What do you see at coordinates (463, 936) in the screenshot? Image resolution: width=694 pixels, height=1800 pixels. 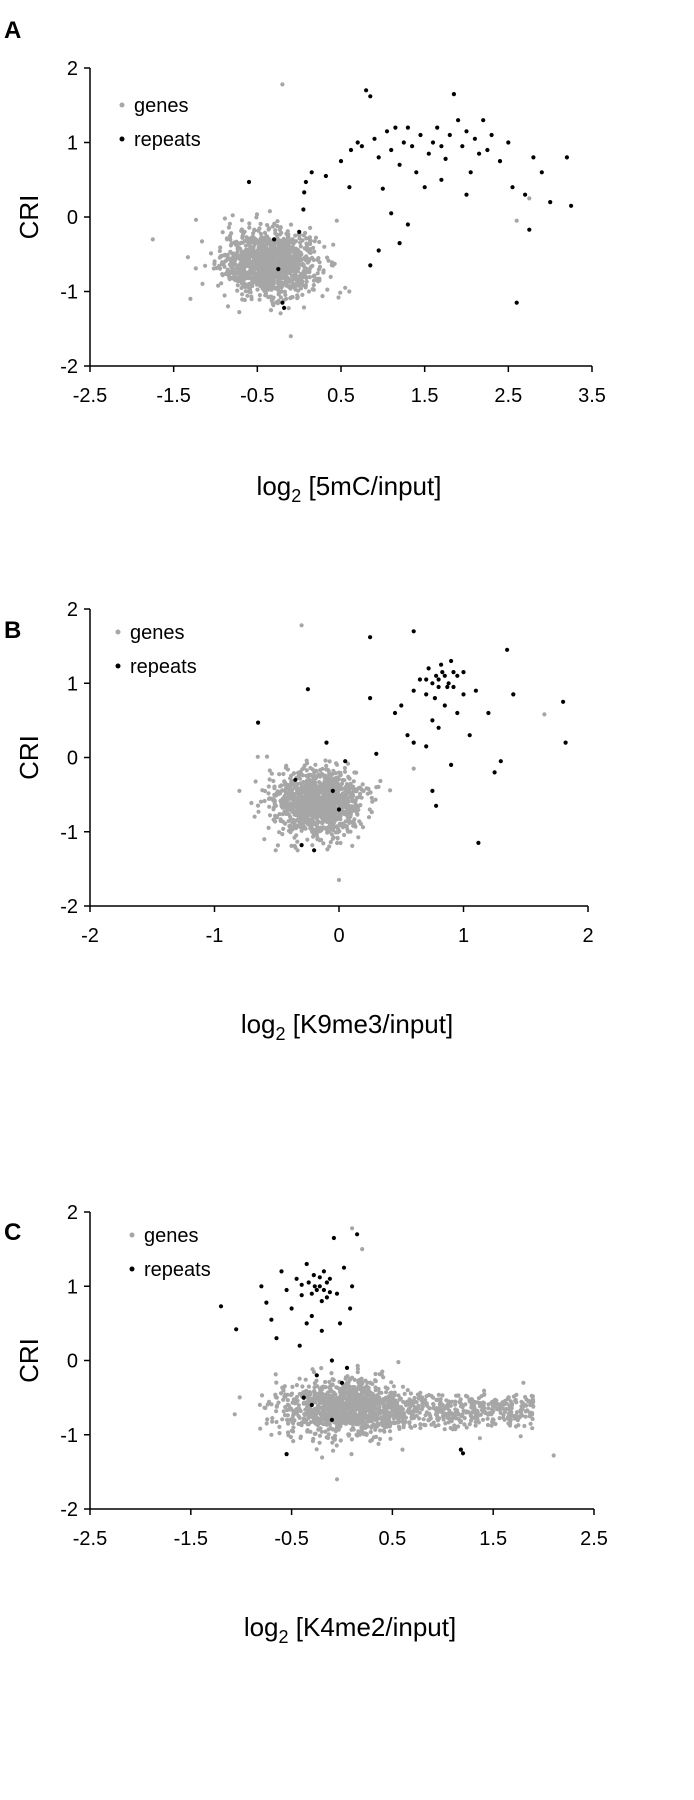 I see `x-tick-label: 1` at bounding box center [463, 936].